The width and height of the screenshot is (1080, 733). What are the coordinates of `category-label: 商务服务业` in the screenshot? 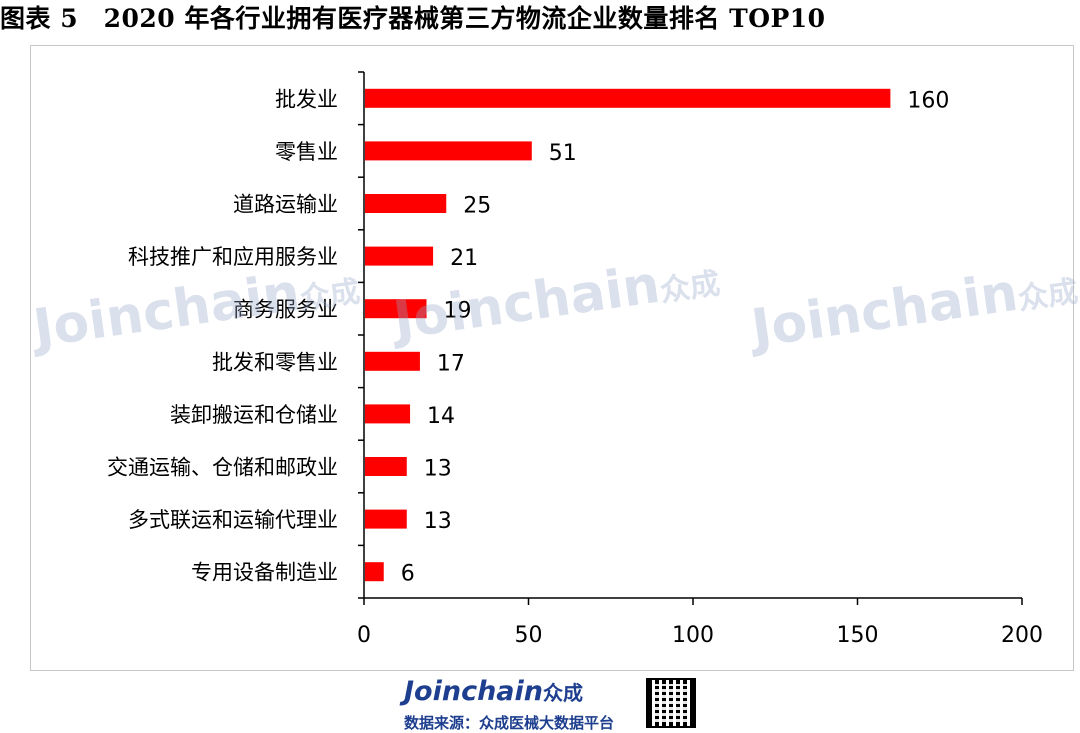 It's located at (285, 310).